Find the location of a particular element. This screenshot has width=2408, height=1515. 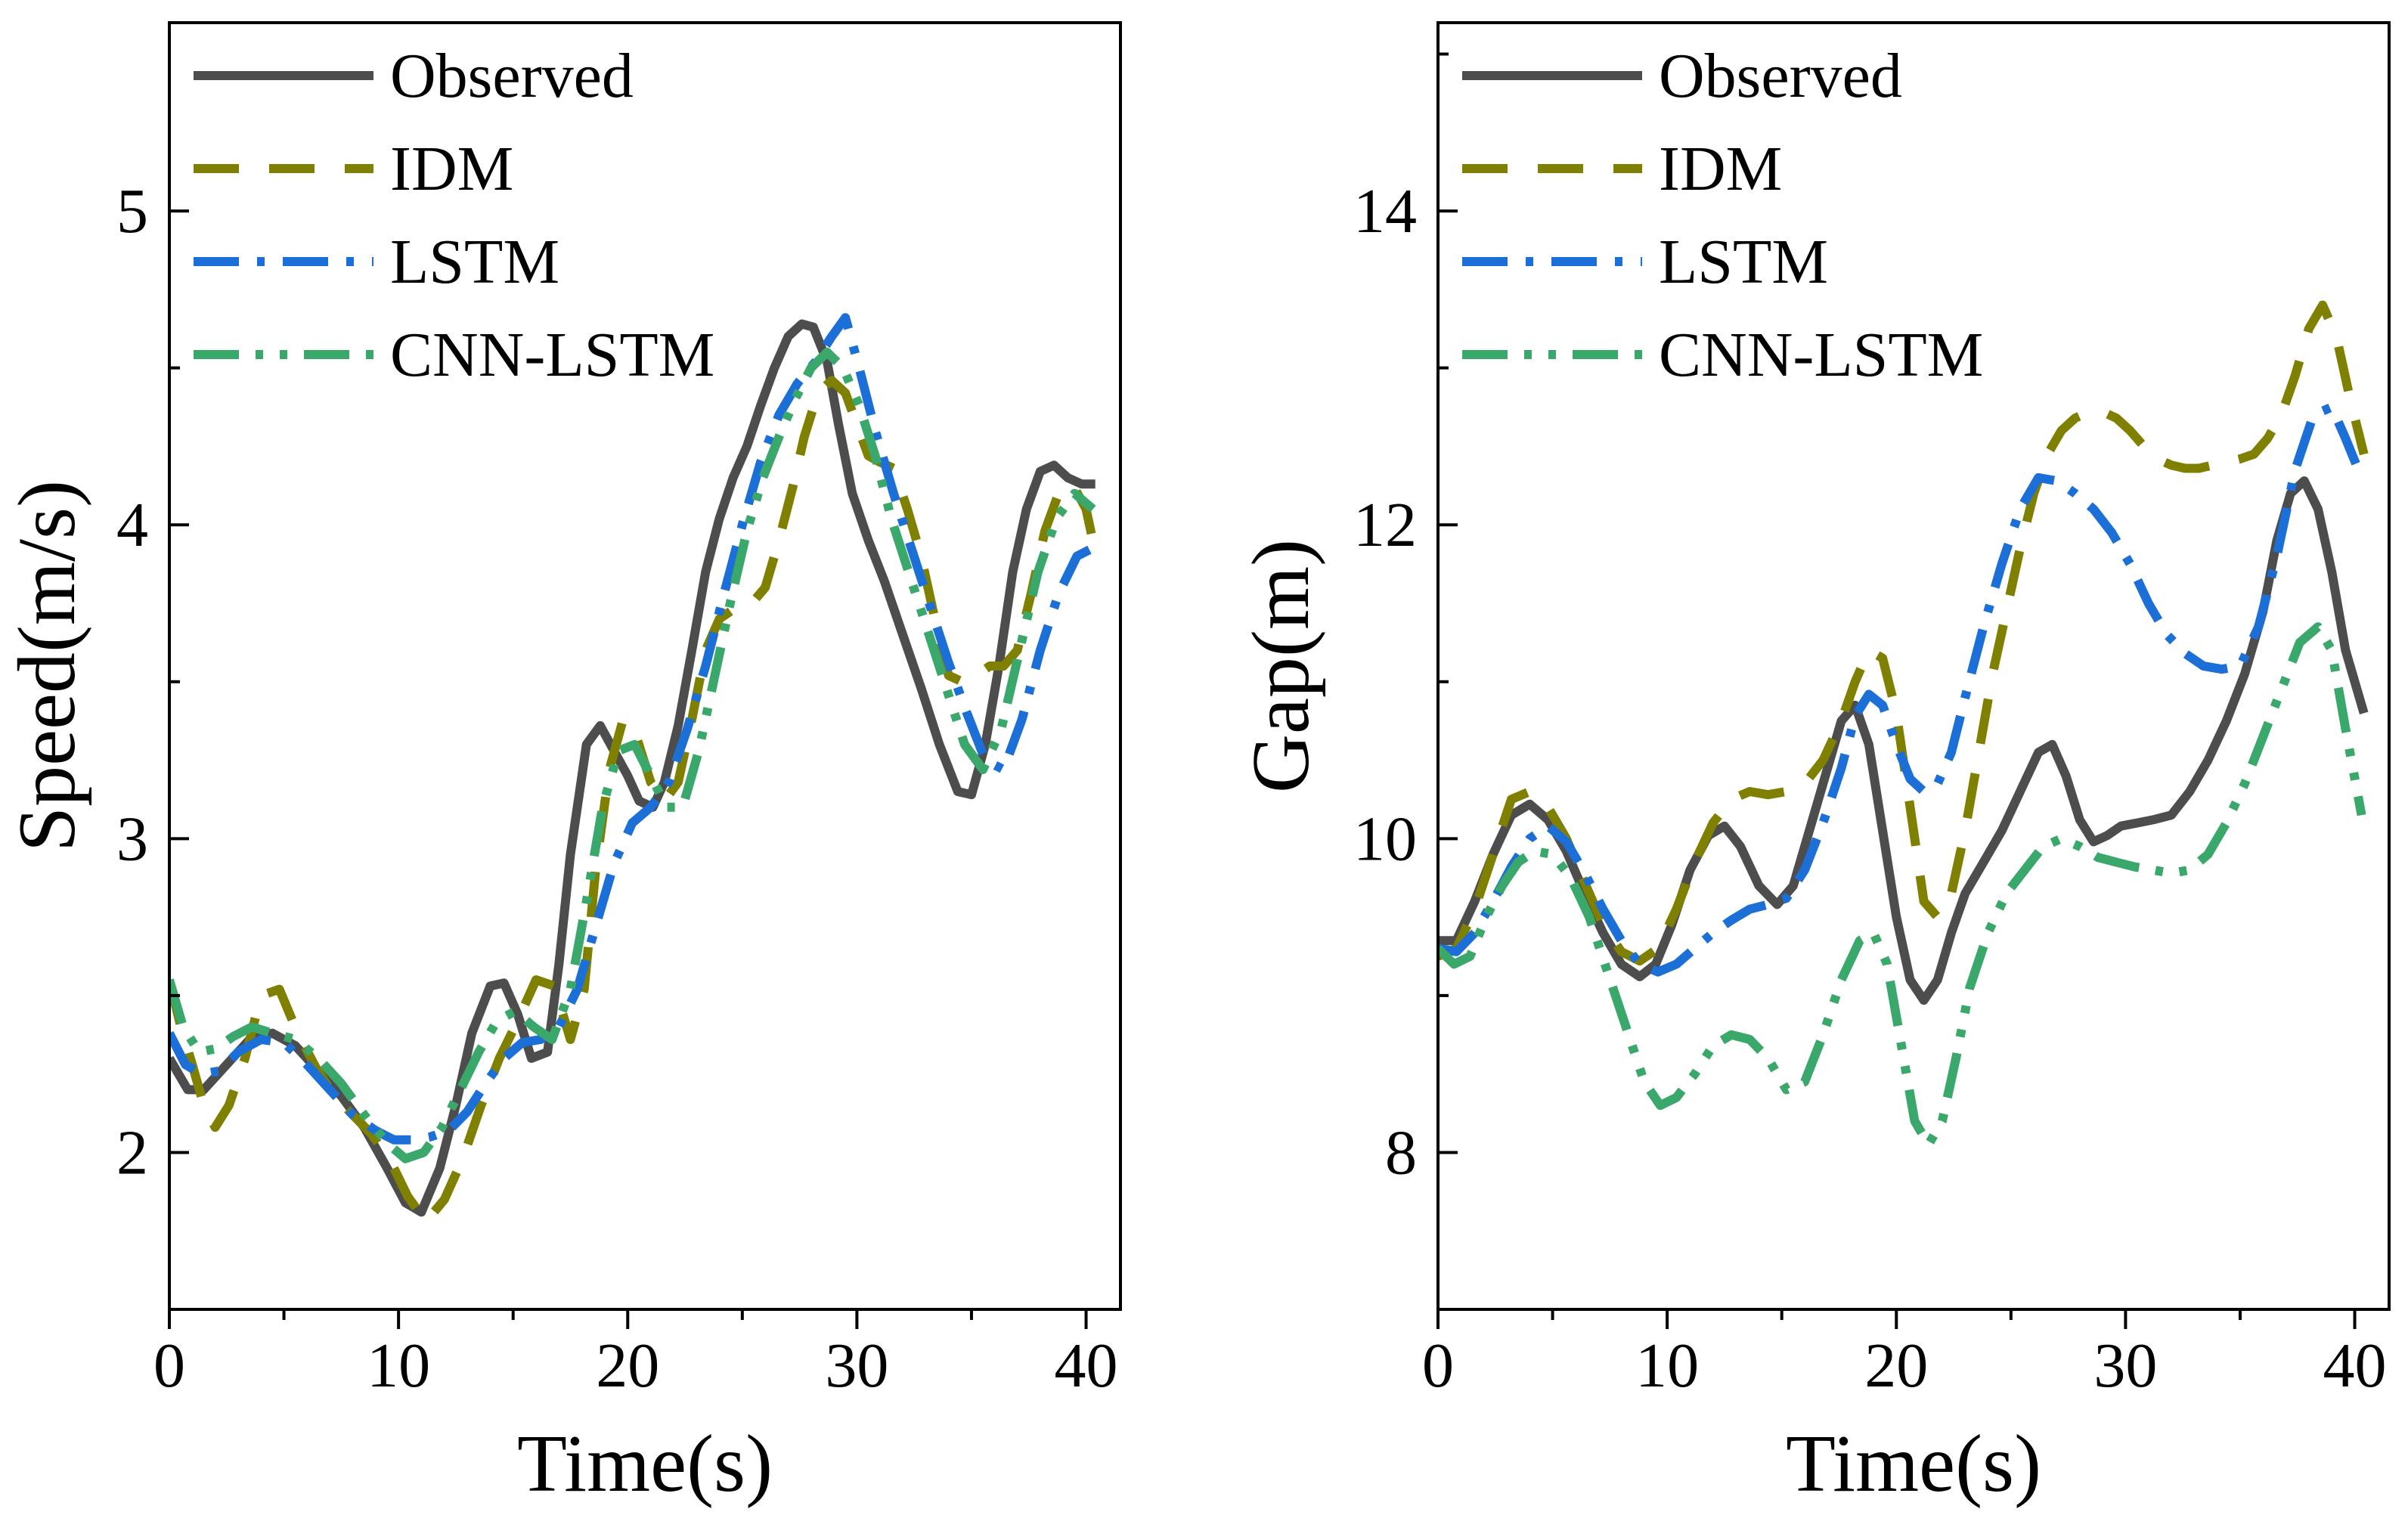

gap-x-tick-label: 40 is located at coordinates (2355, 1366).